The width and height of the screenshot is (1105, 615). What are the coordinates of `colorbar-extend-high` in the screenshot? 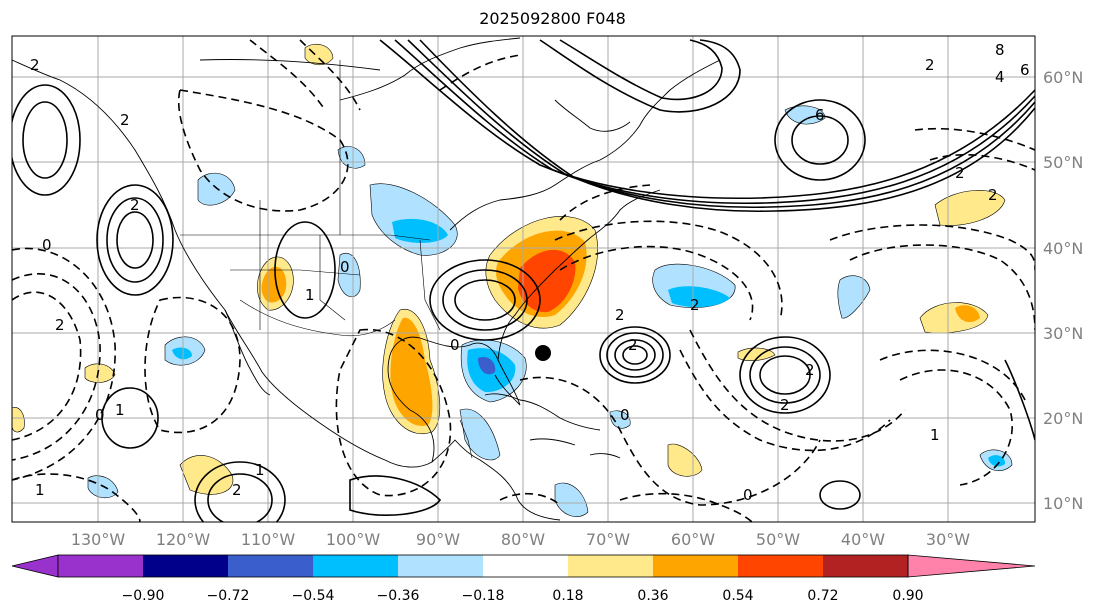 It's located at (971, 566).